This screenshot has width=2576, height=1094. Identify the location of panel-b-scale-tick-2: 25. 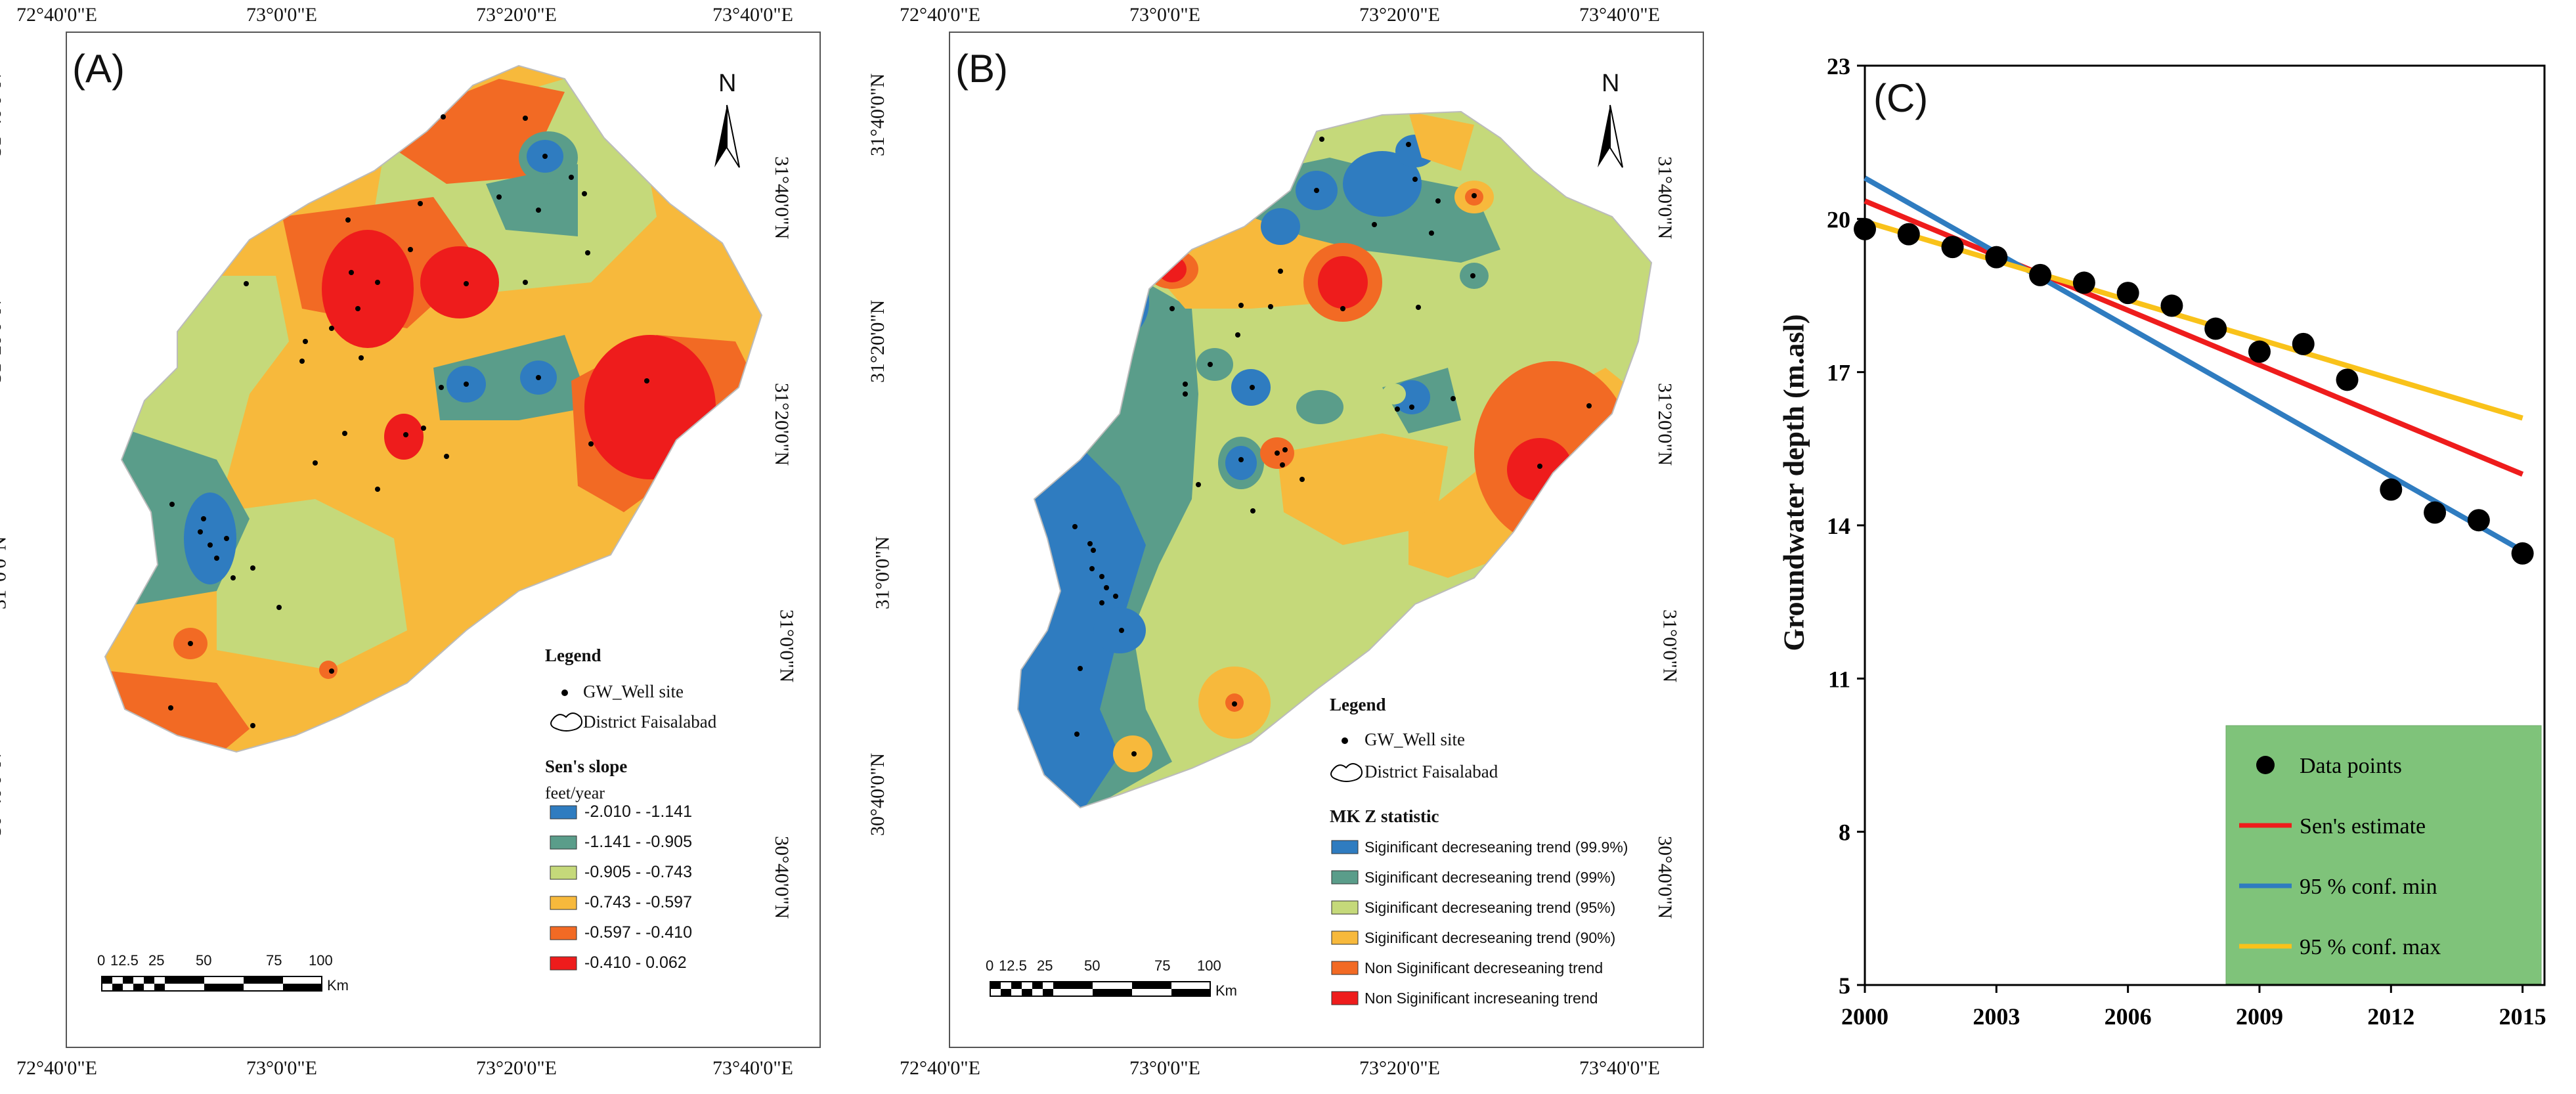
(1045, 965).